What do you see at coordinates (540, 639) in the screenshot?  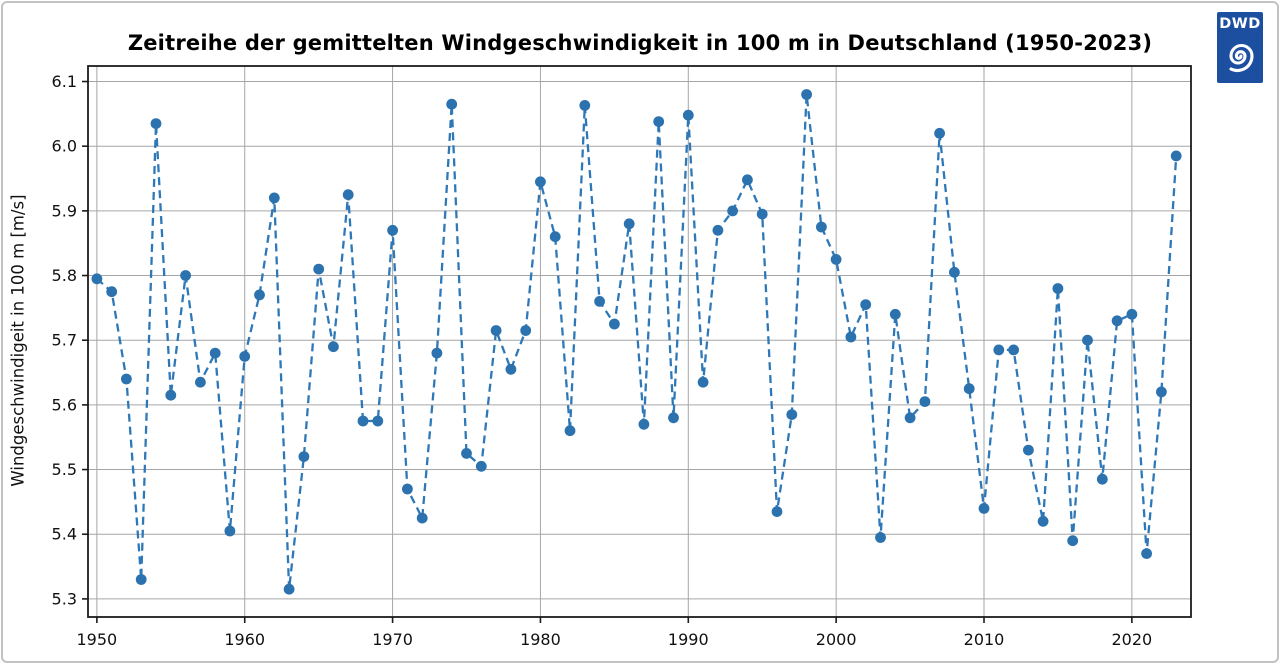 I see `x-tick-label: 1980` at bounding box center [540, 639].